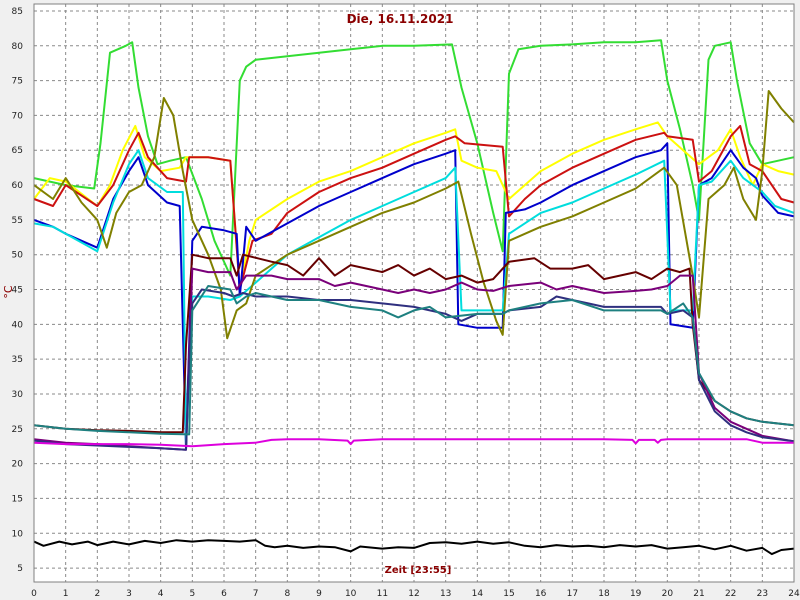 The height and width of the screenshot is (600, 800). What do you see at coordinates (445, 594) in the screenshot?
I see `x-tick-label: 13` at bounding box center [445, 594].